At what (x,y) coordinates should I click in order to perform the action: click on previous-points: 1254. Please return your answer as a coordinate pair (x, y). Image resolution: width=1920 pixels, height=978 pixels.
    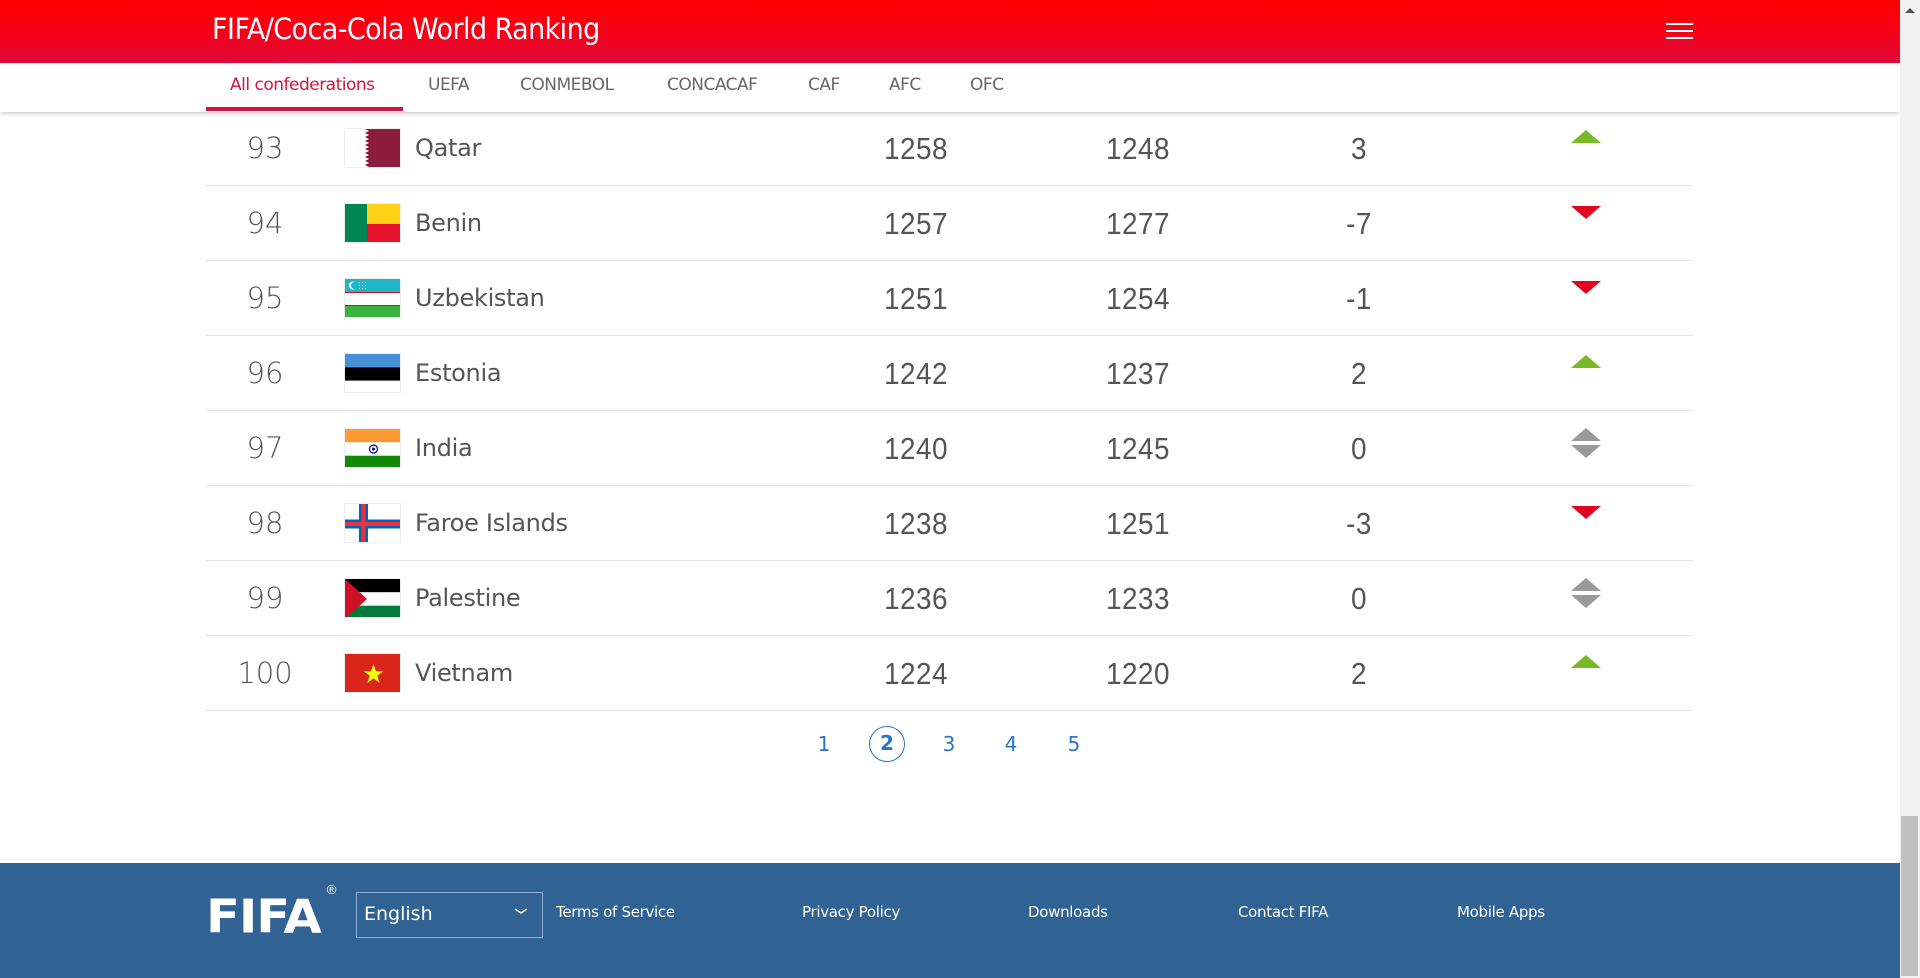
    Looking at the image, I should click on (1138, 298).